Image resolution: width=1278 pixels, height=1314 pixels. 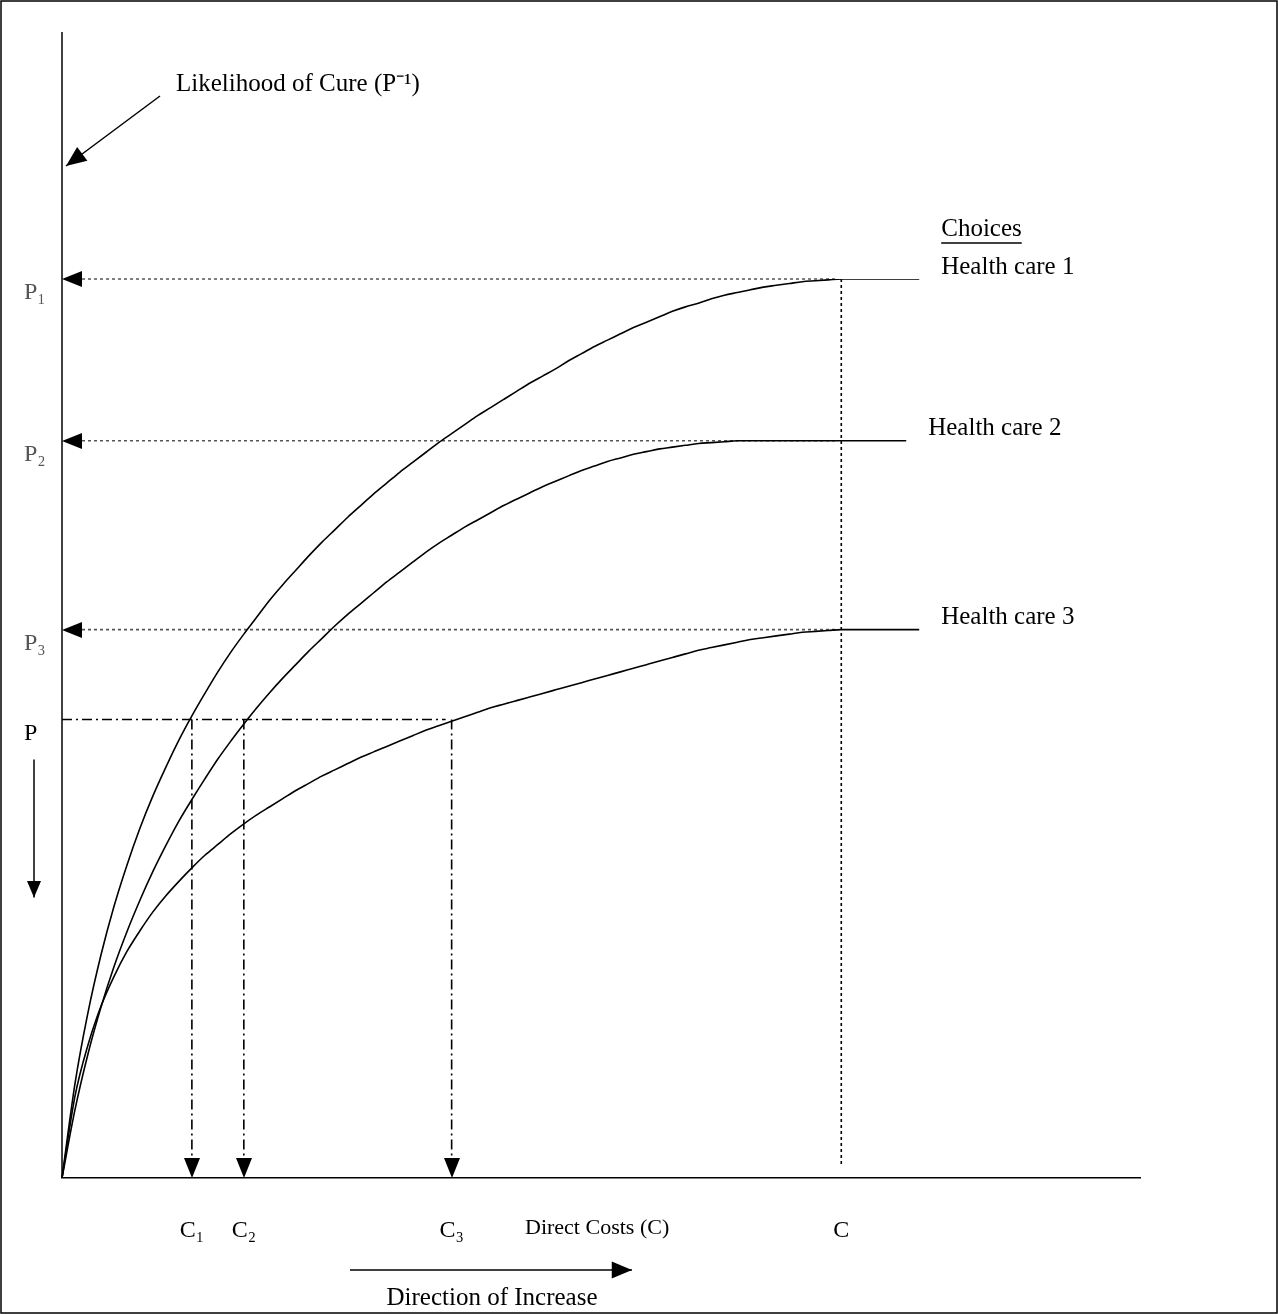 I want to click on ref-line-label: P₃, so click(x=35, y=641).